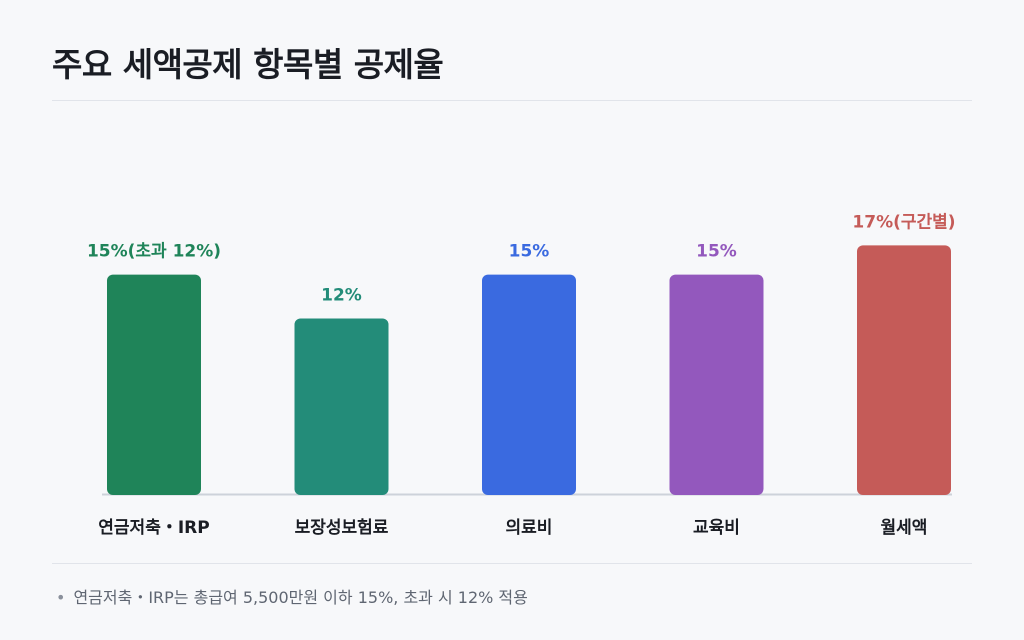 This screenshot has height=640, width=1024. I want to click on value-label-3: 15%, so click(529, 252).